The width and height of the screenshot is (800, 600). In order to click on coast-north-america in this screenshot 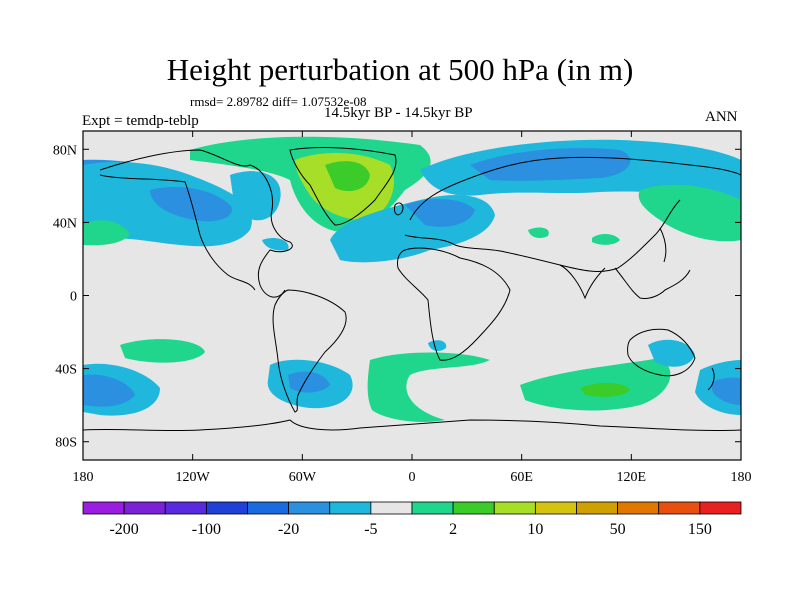, I will do `click(196, 223)`.